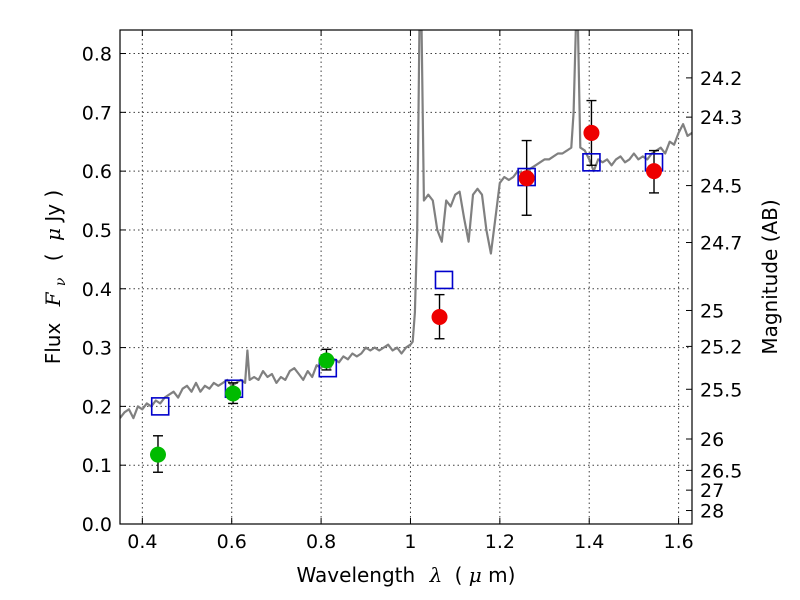 The image size is (800, 600). What do you see at coordinates (770, 276) in the screenshot?
I see `right-axis-label: Magnitude (AB)` at bounding box center [770, 276].